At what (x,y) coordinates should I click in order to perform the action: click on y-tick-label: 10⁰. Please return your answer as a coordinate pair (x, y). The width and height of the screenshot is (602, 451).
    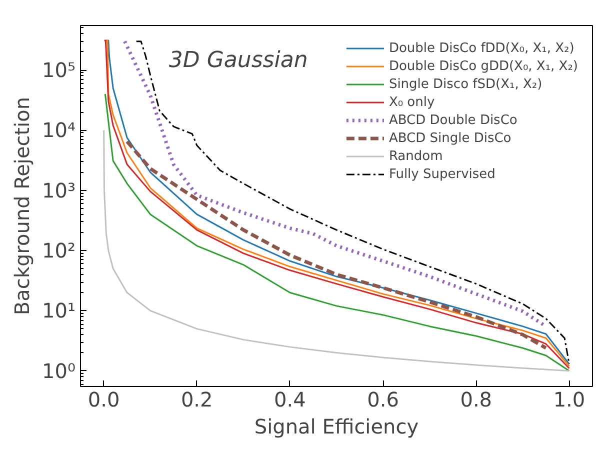
    Looking at the image, I should click on (59, 370).